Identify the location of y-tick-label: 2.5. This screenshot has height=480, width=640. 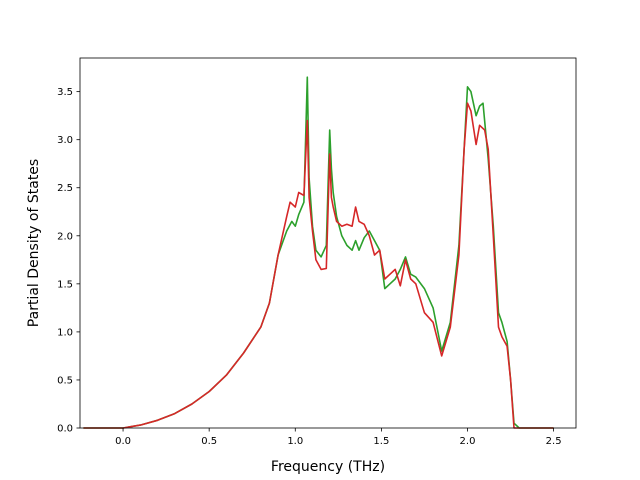
(65, 188).